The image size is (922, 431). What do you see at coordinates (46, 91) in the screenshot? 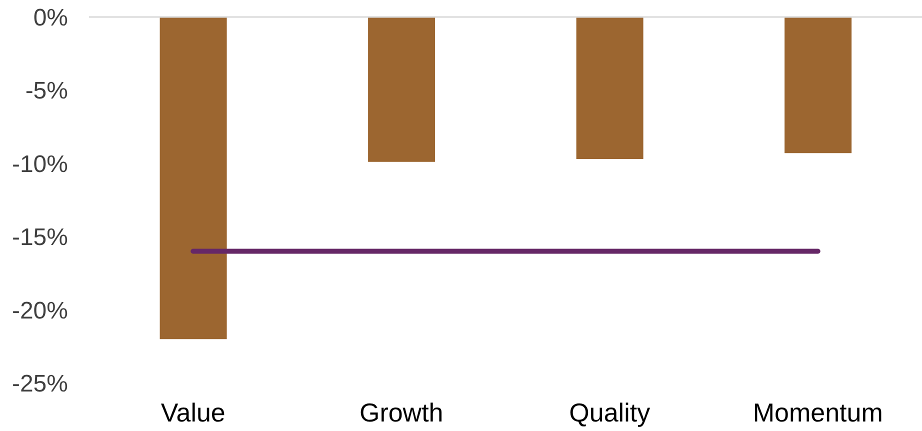
I see `y-tick-label: -5%` at bounding box center [46, 91].